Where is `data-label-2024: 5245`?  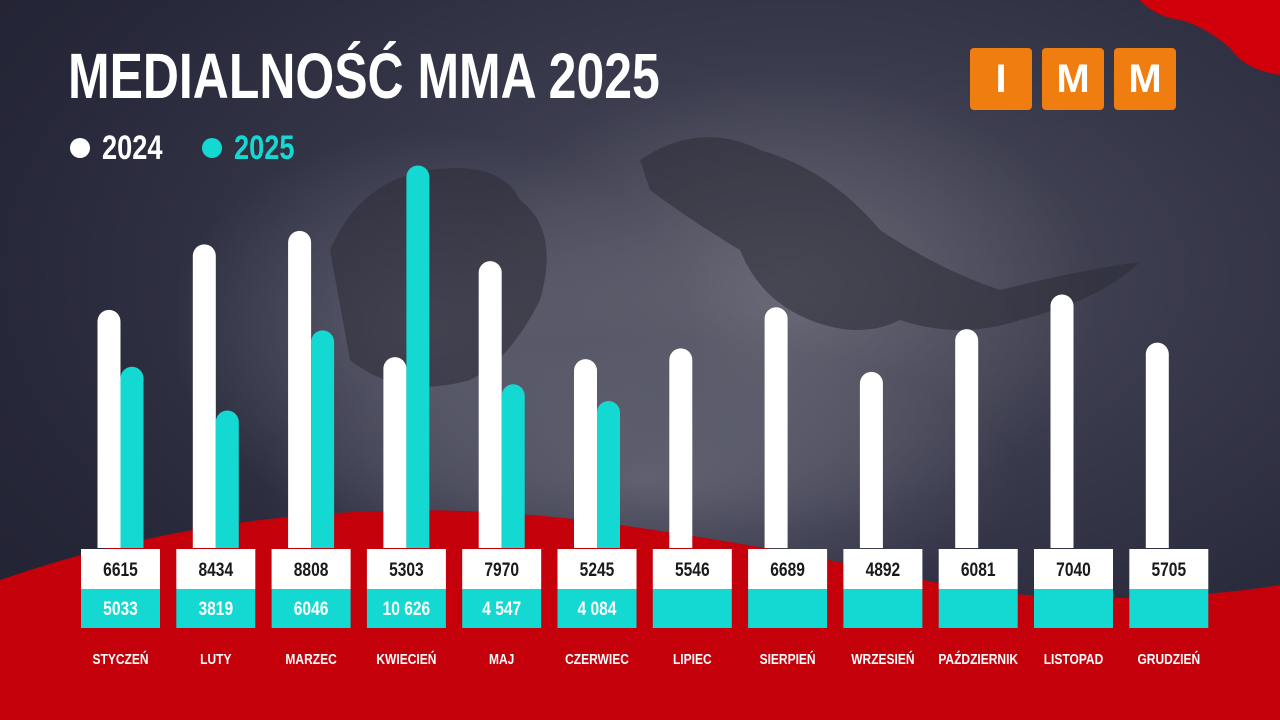
data-label-2024: 5245 is located at coordinates (597, 570).